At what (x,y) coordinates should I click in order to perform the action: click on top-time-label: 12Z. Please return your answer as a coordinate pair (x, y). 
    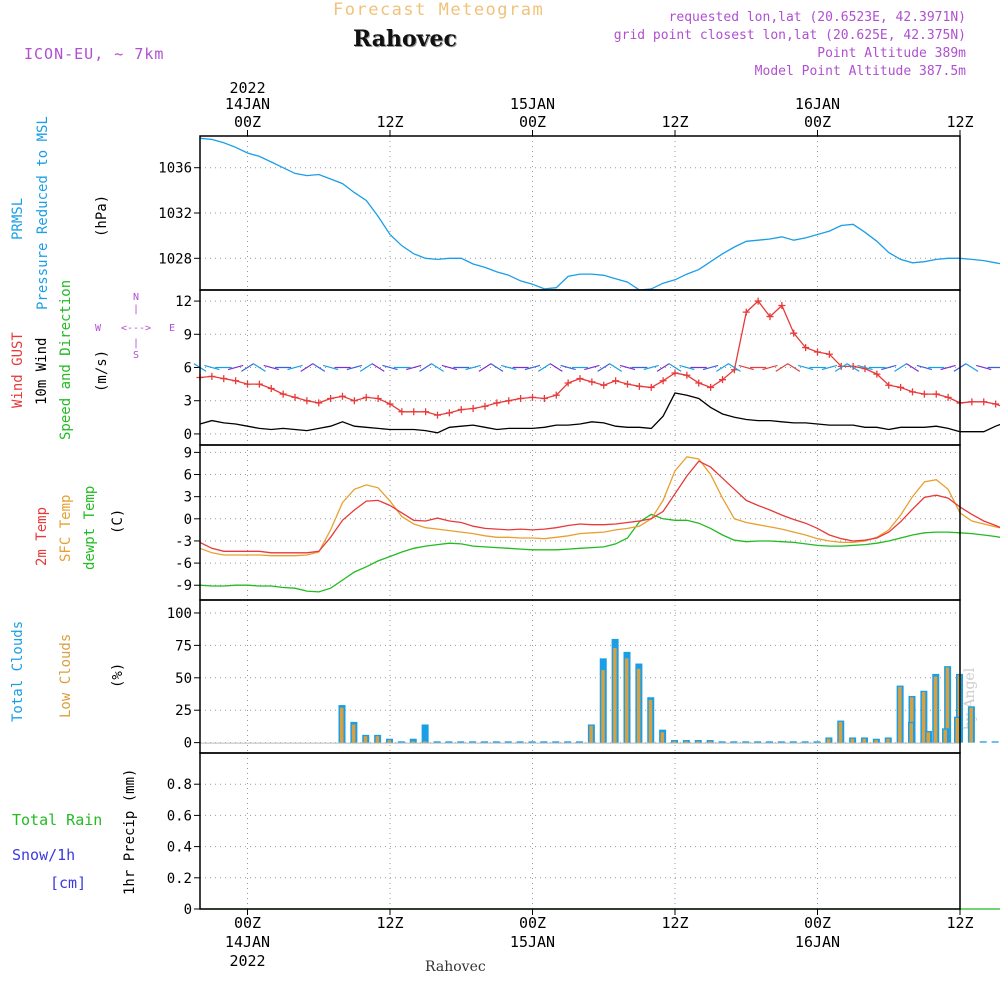
    Looking at the image, I should click on (959, 122).